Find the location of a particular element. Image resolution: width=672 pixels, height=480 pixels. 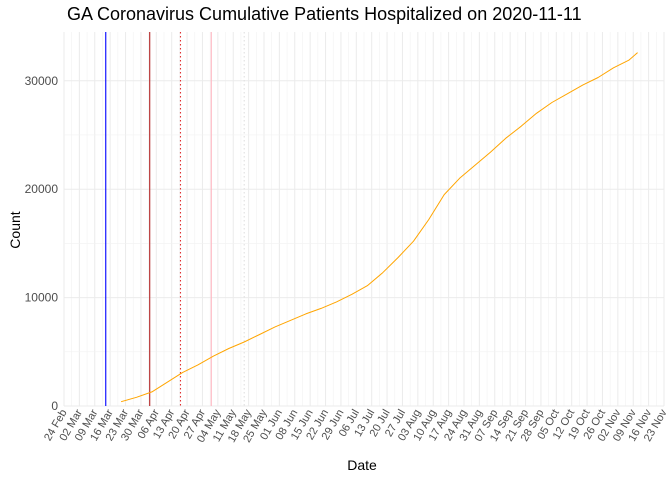

y-tick-label: 0 is located at coordinates (54, 406).